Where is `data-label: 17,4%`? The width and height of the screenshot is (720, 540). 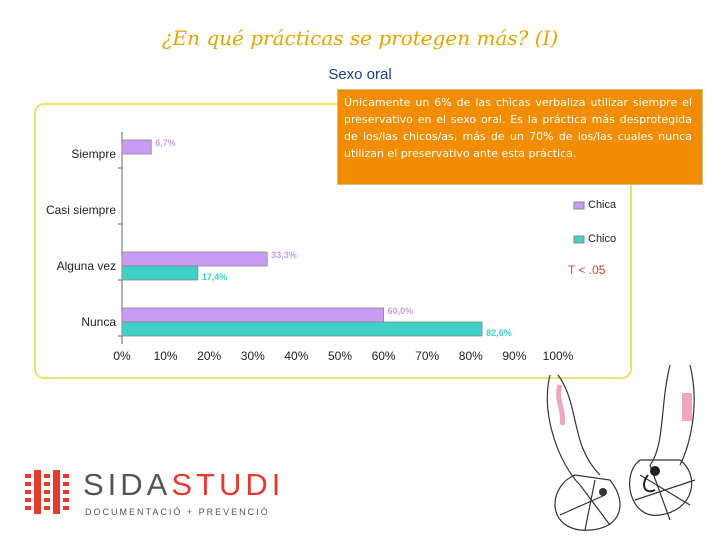 data-label: 17,4% is located at coordinates (215, 277).